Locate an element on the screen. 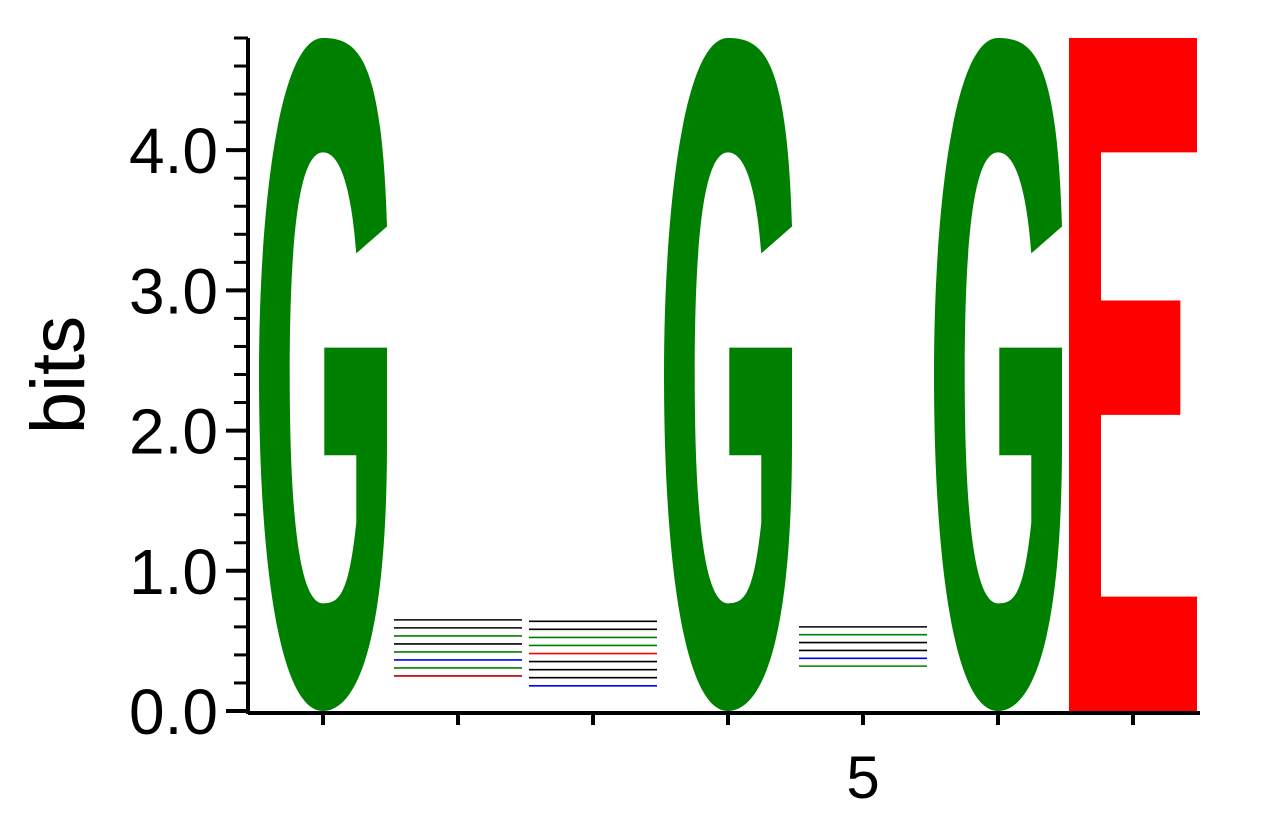 Image resolution: width=1283 pixels, height=817 pixels. x-axis: 5 is located at coordinates (724, 761).